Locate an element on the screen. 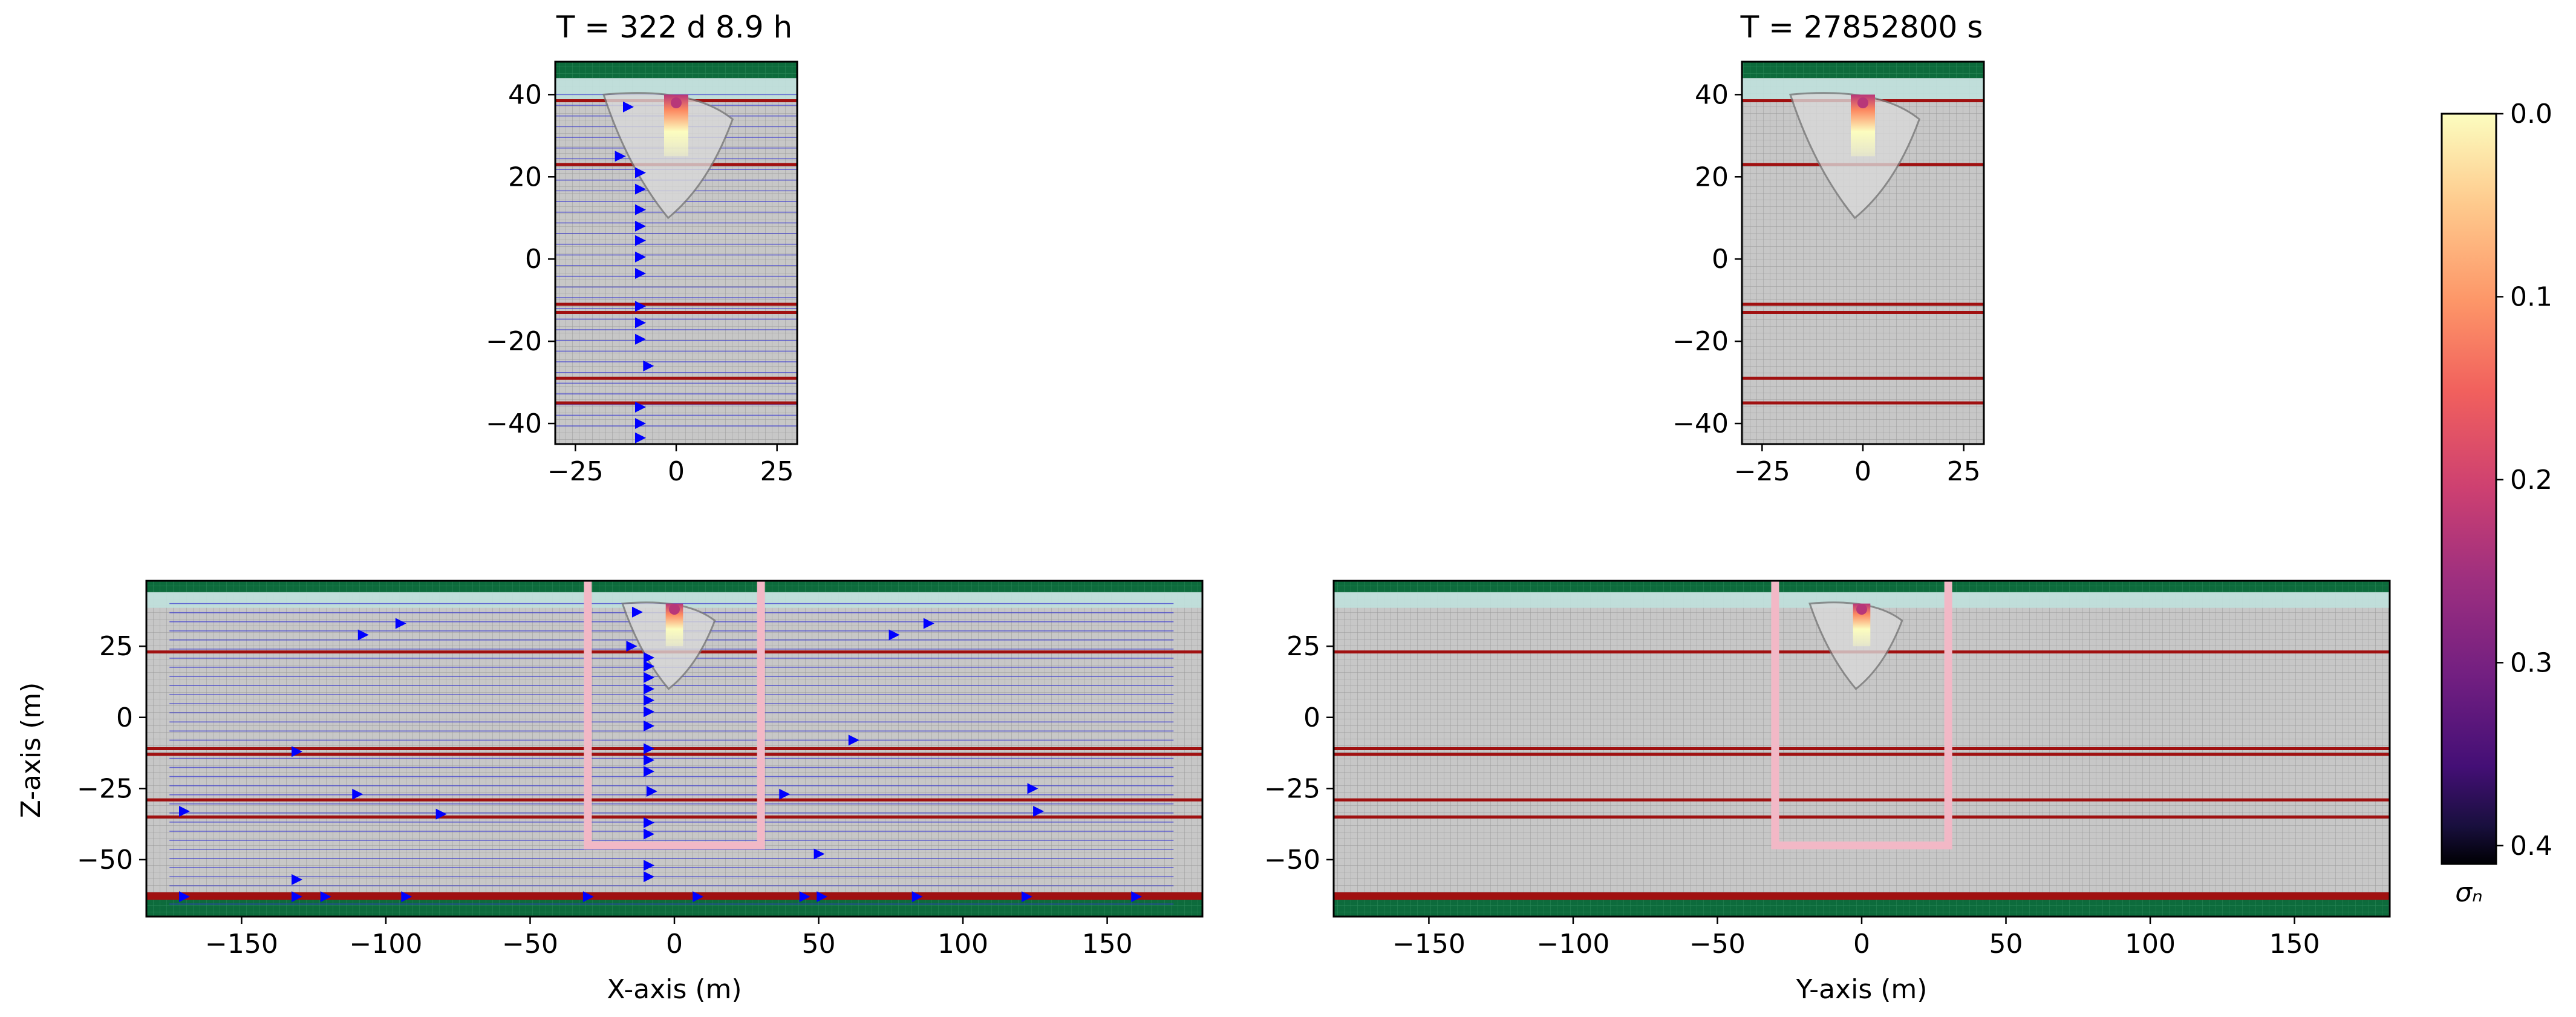 The image size is (2576, 1017). x-axis-label-bottom-left: X-axis (m) is located at coordinates (674, 989).